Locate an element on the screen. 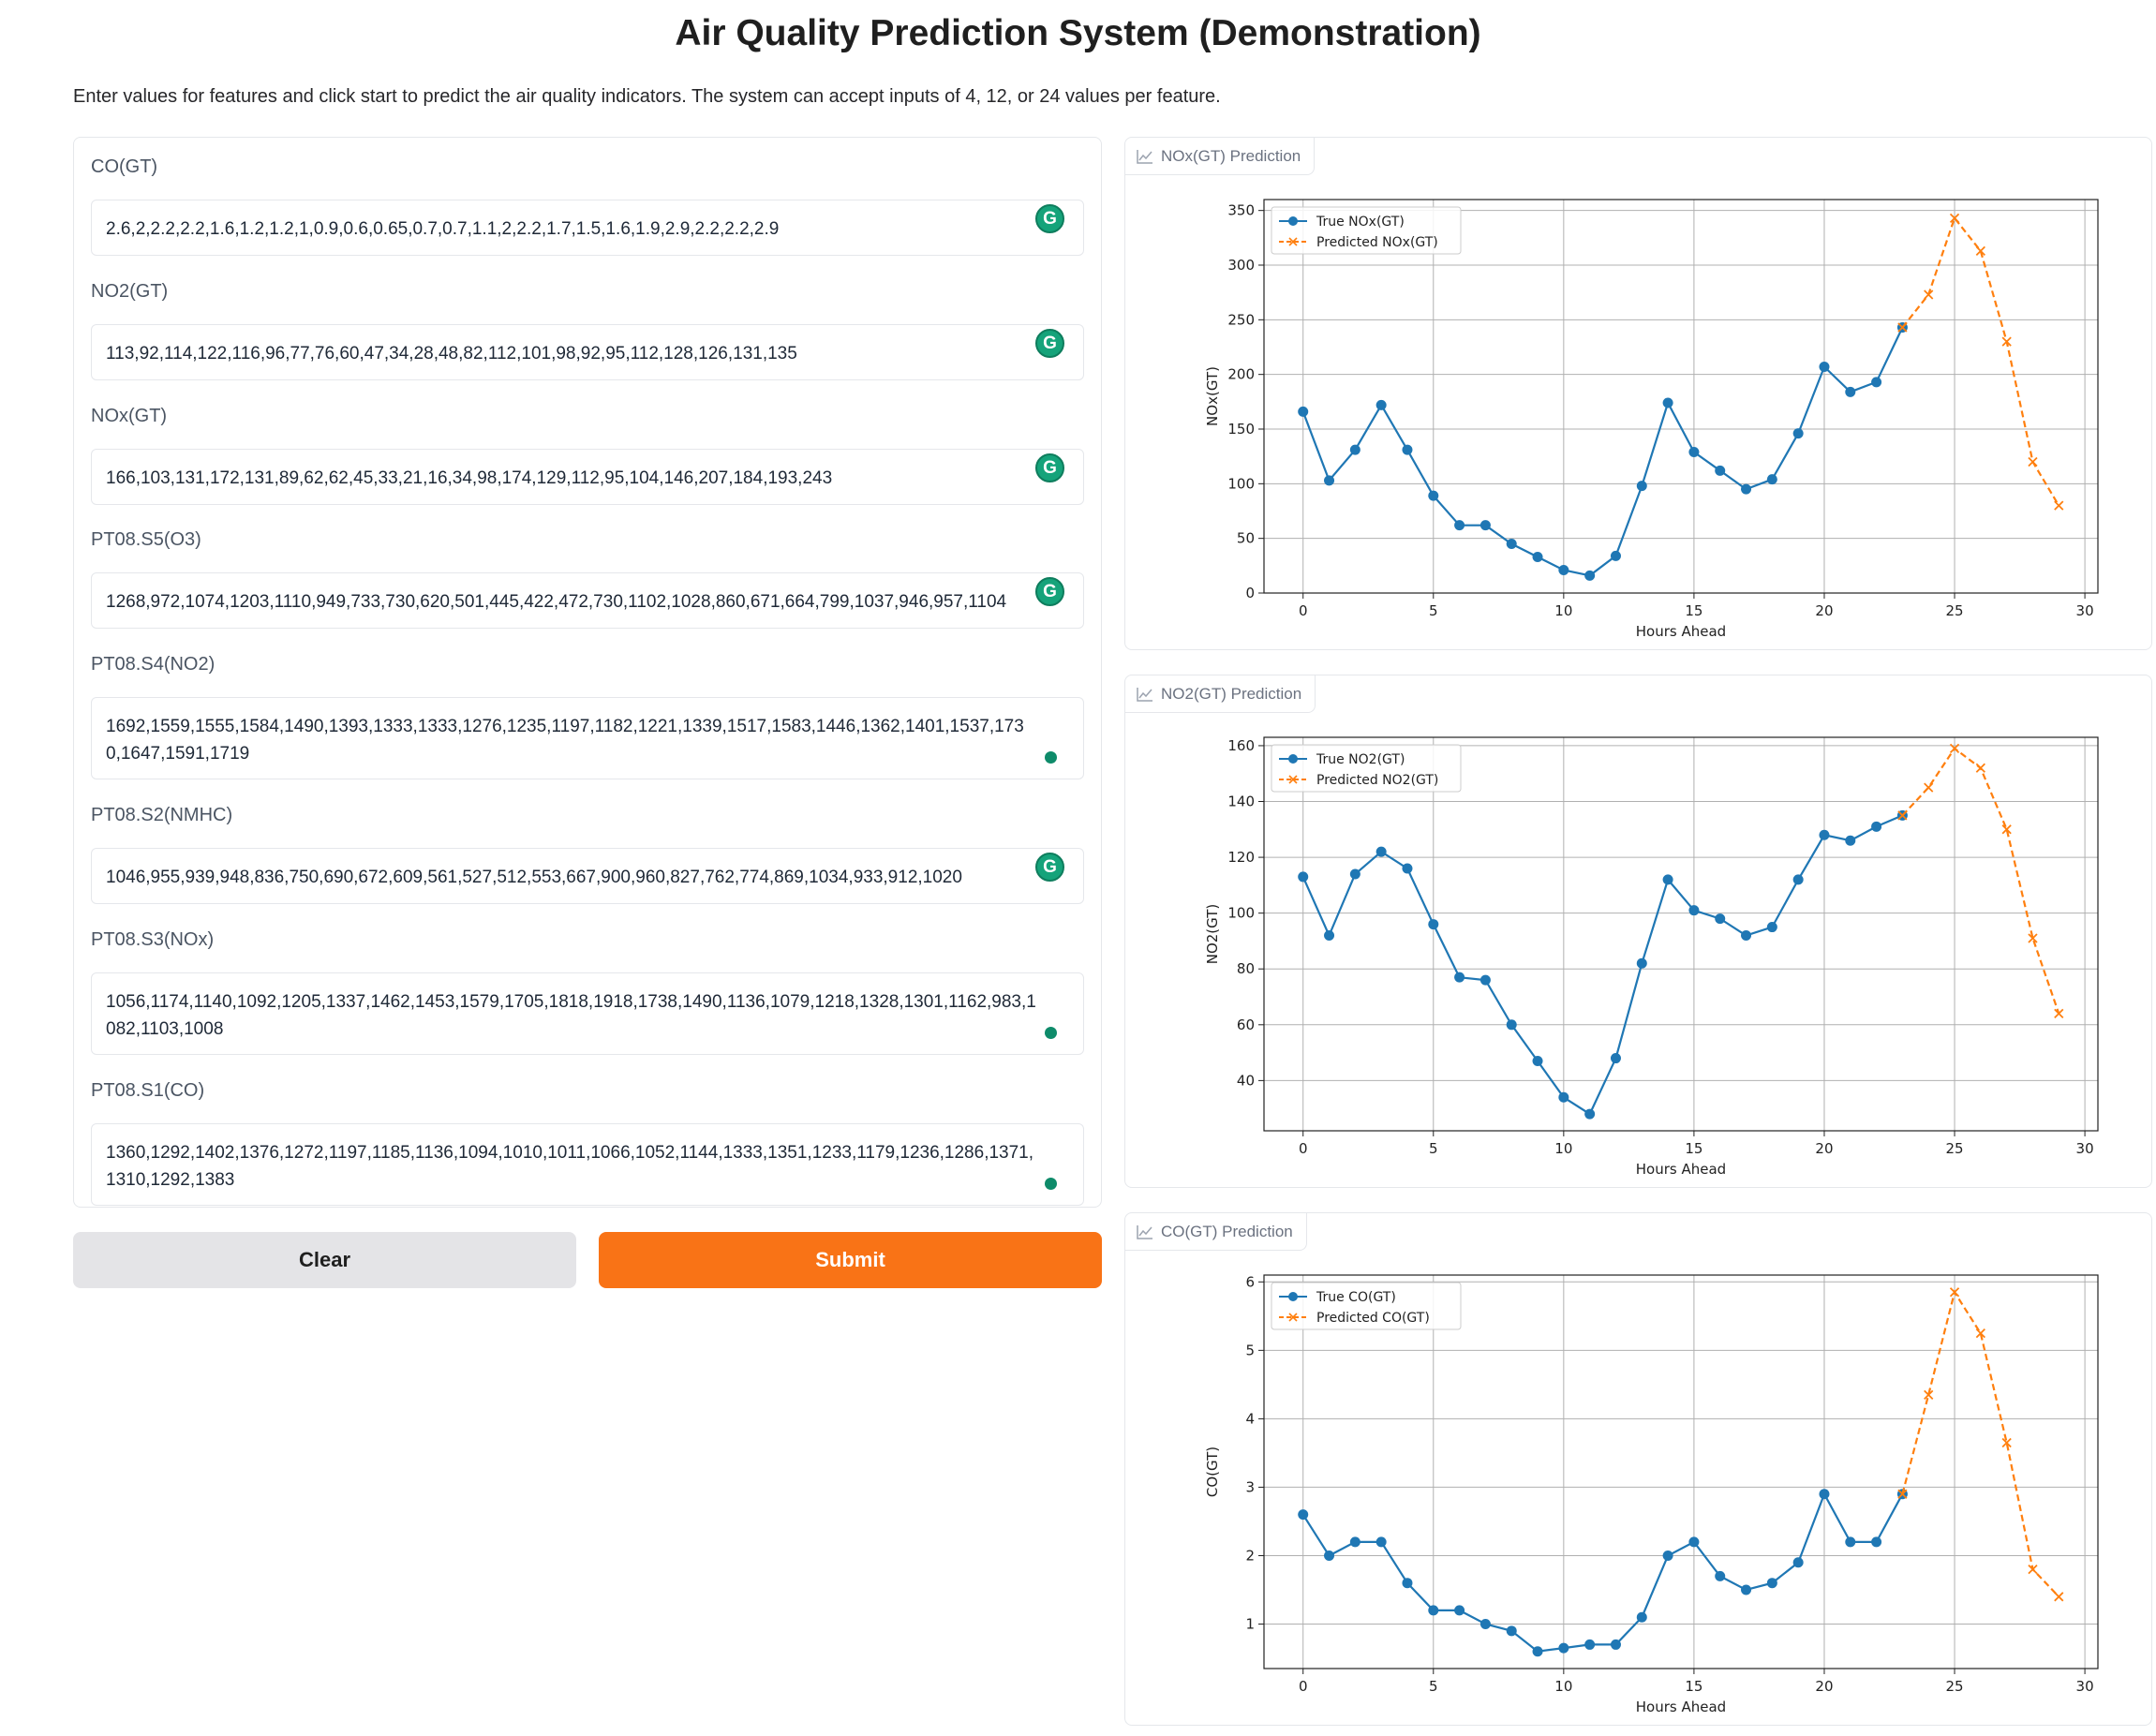 The height and width of the screenshot is (1736, 2156). true-series-line is located at coordinates (1602, 965).